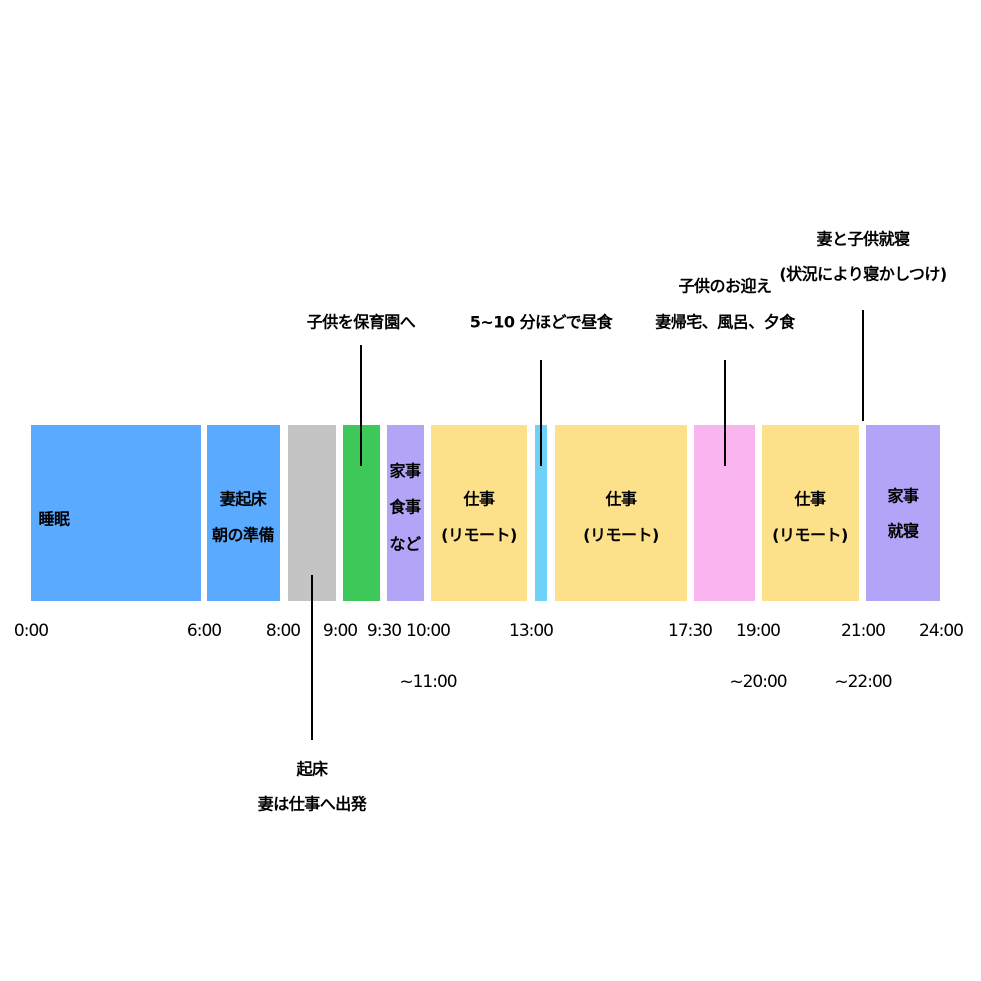  I want to click on annotation: 子供を保育園へ, so click(361, 322).